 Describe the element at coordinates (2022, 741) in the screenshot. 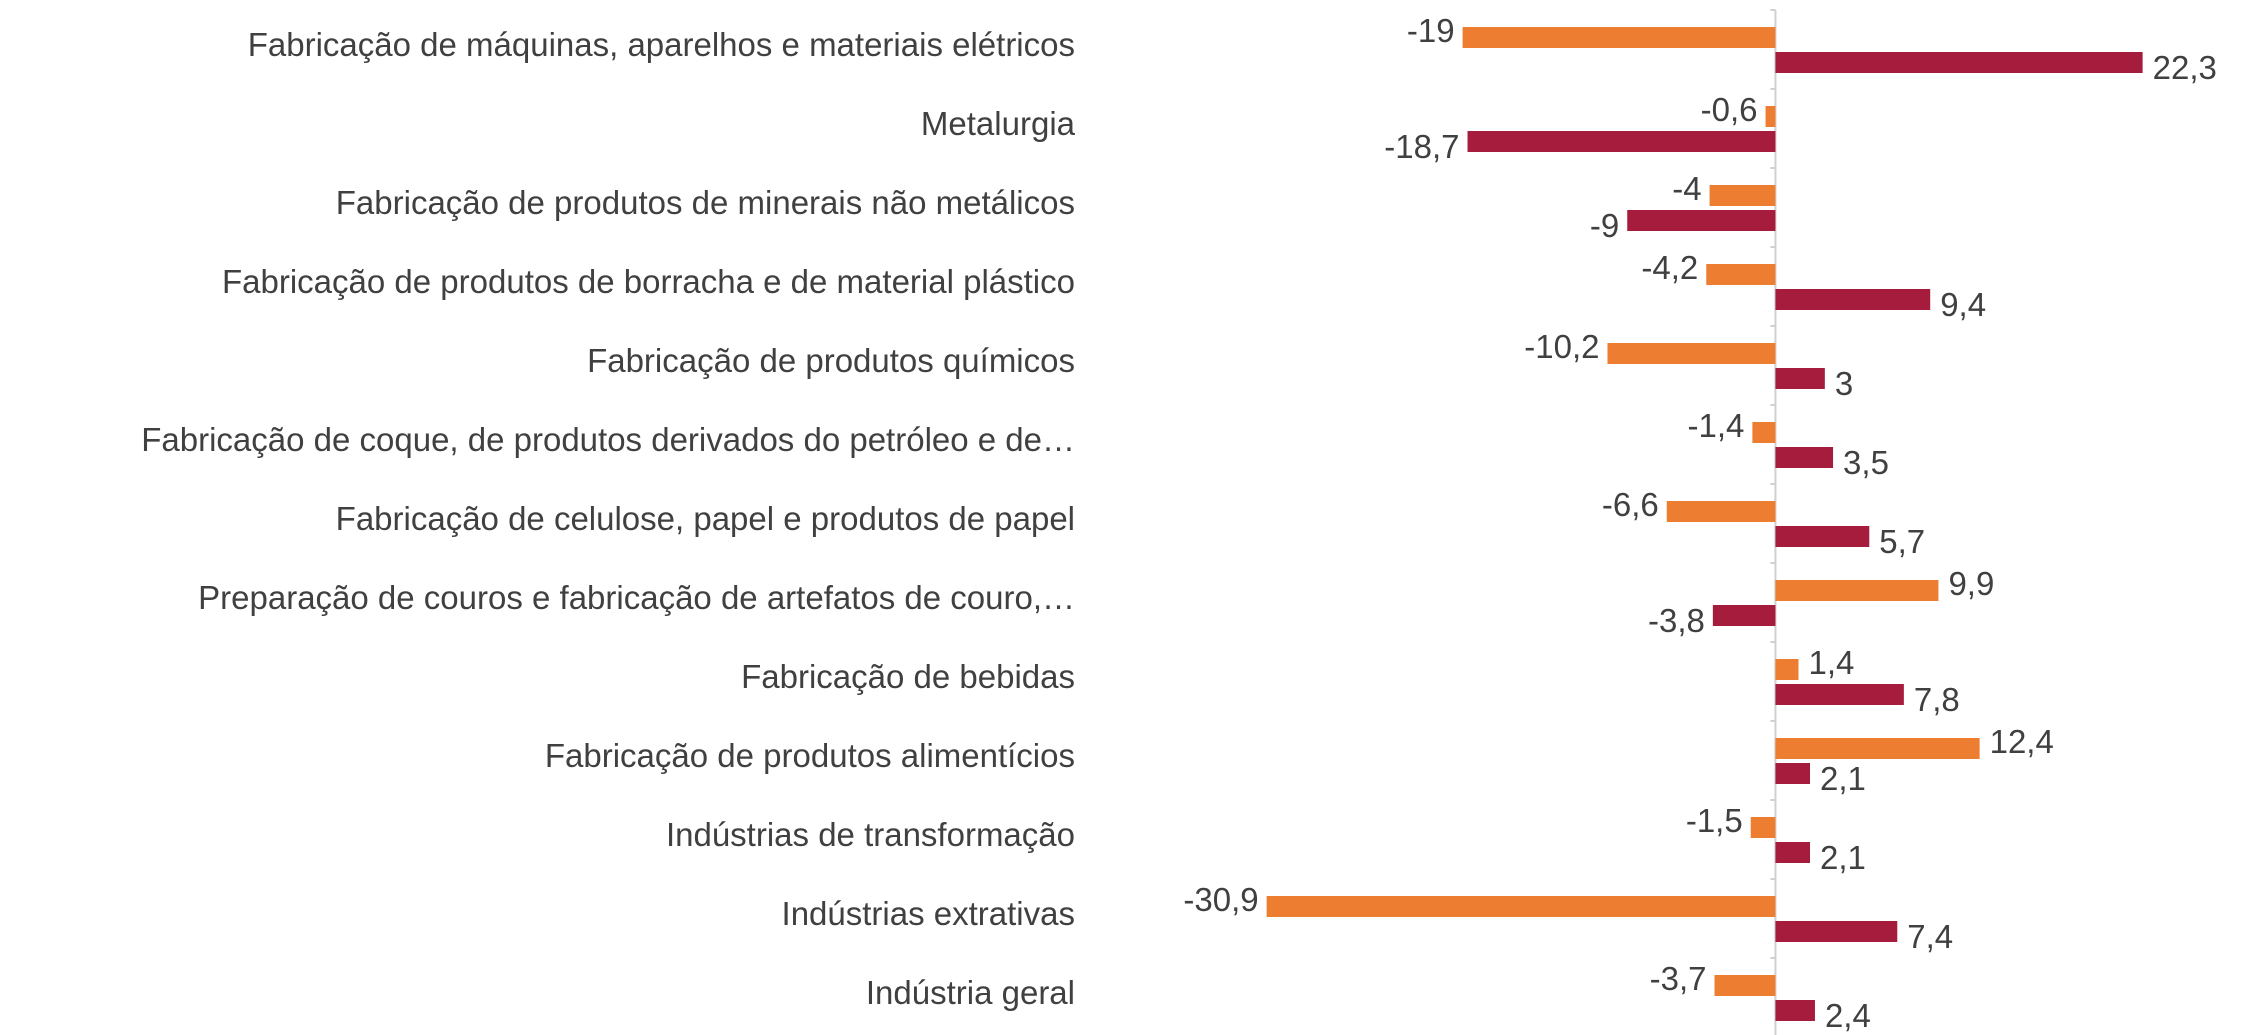

I see `data-label: 12,4` at that location.